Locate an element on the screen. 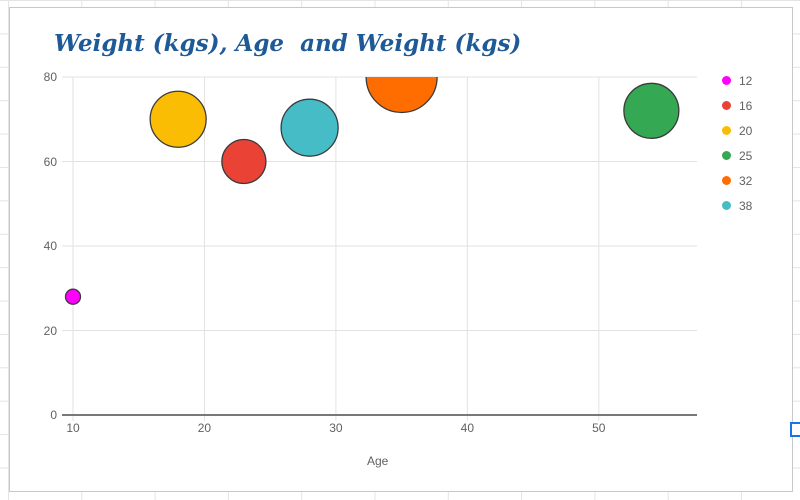 The height and width of the screenshot is (500, 800). legend-label: 32 is located at coordinates (746, 180).